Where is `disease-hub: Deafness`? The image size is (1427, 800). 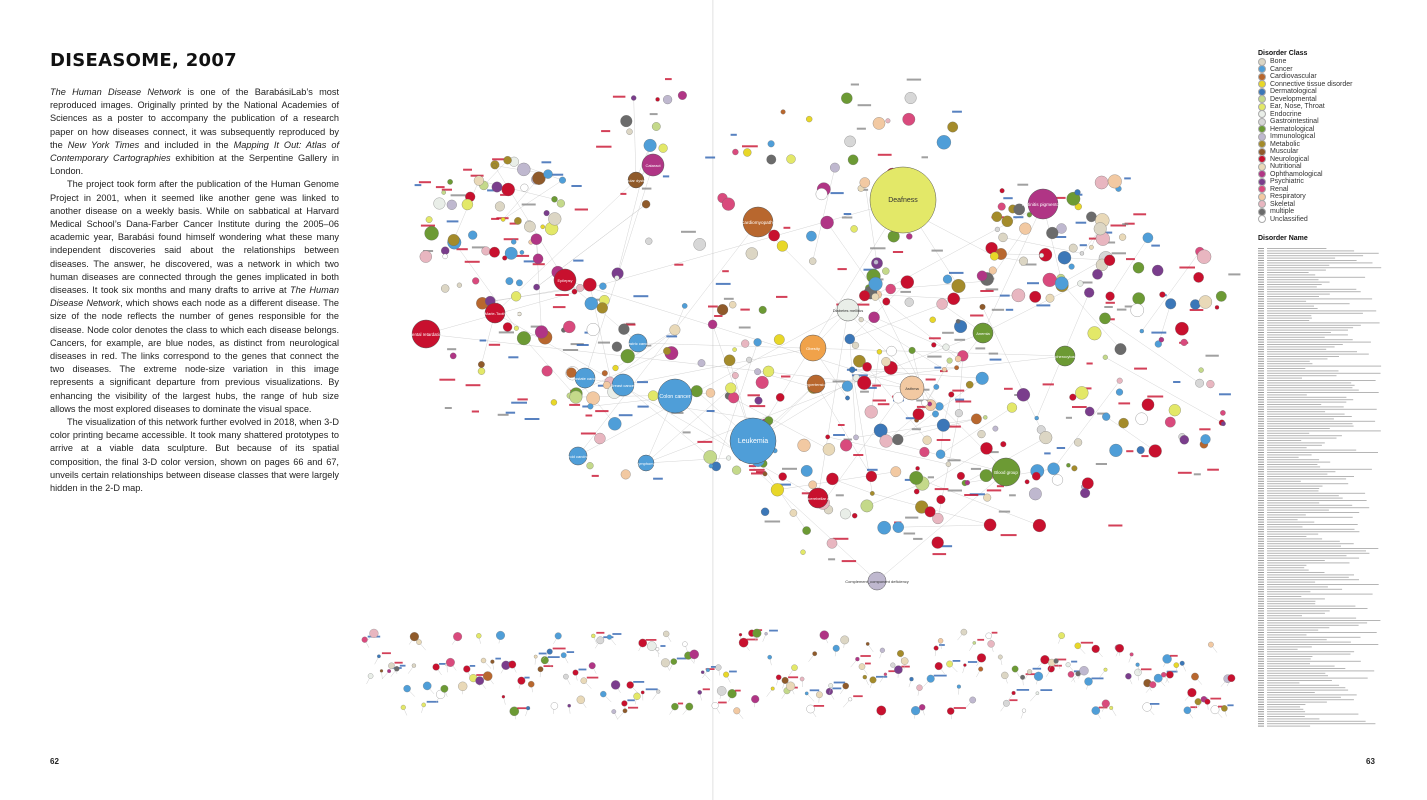
disease-hub: Deafness is located at coordinates (903, 200).